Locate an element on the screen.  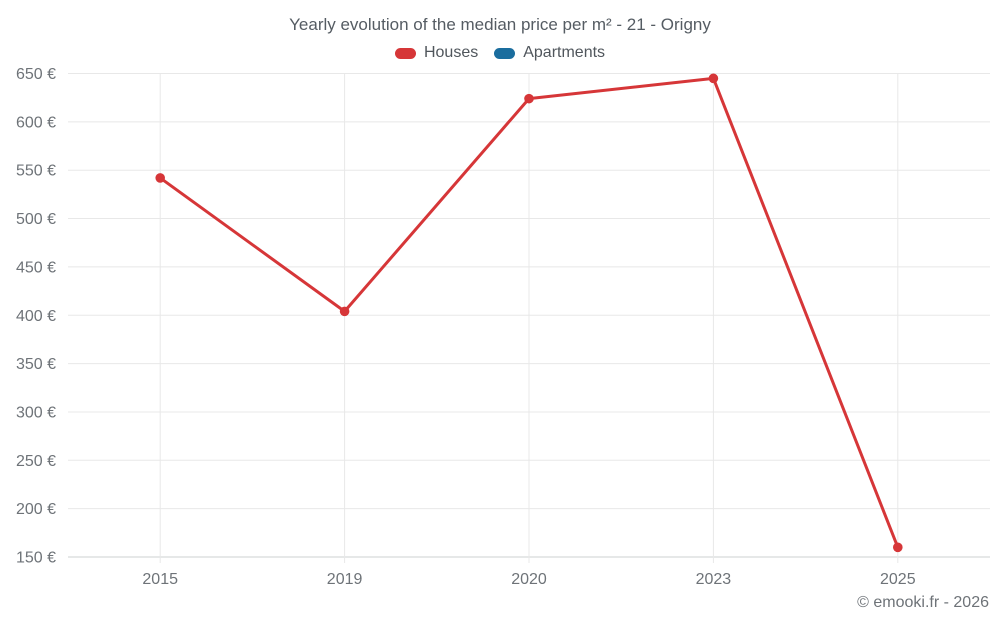
svg-text: 400 € is located at coordinates (36, 316).